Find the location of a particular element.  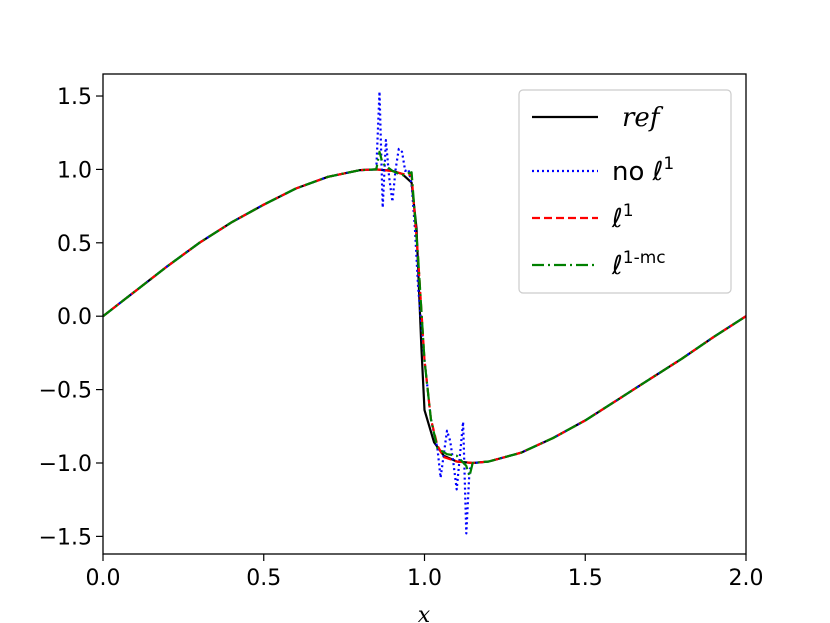

y-tick-label: −1.5 is located at coordinates (65, 537).